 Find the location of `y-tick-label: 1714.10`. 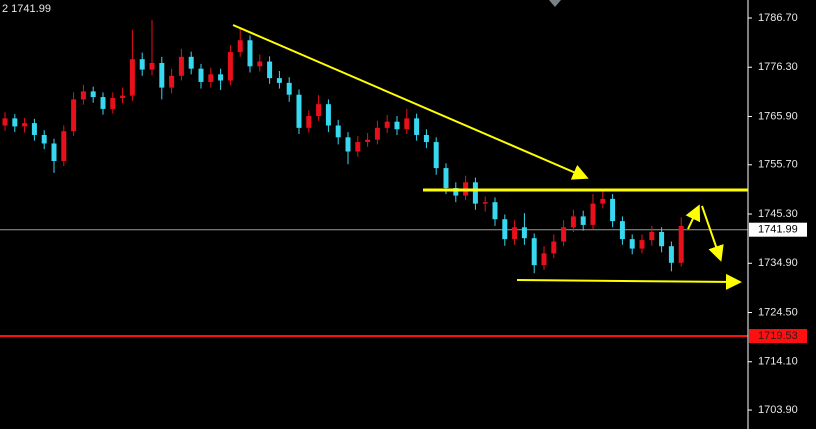

y-tick-label: 1714.10 is located at coordinates (778, 362).